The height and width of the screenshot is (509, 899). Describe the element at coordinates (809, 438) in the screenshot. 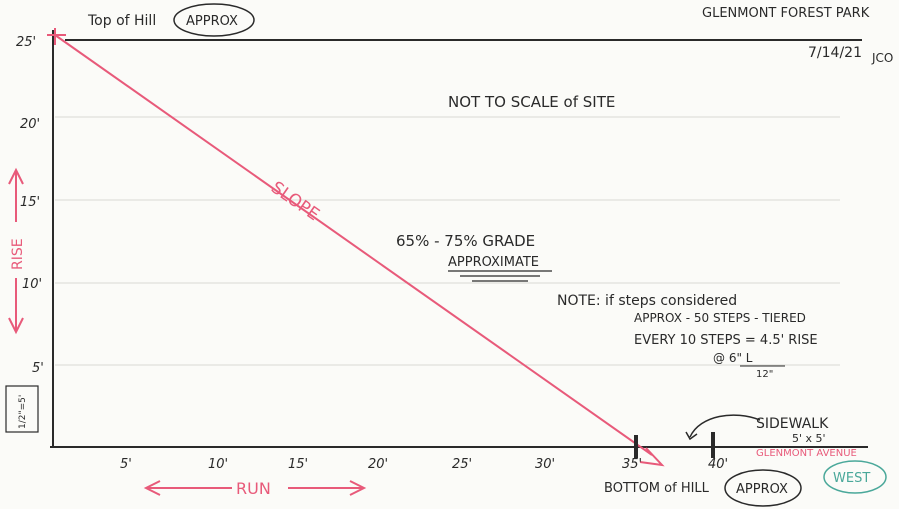

I see `sidewalk-size: 5' x 5'` at that location.